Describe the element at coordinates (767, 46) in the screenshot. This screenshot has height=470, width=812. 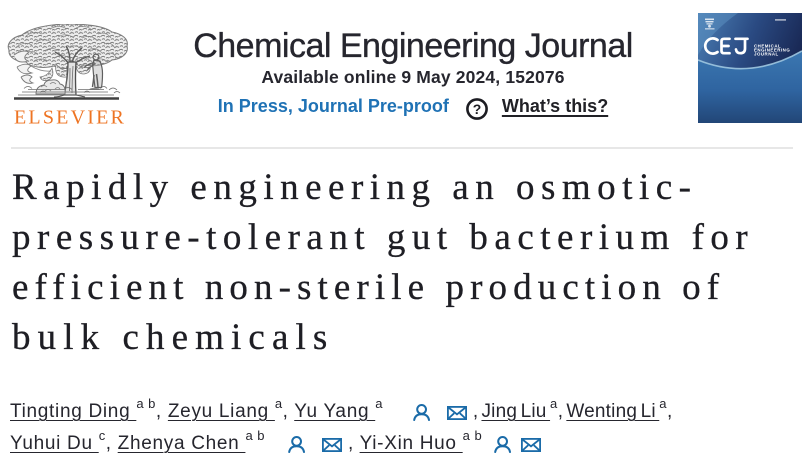
I see `svg-text: CHEMICAL` at that location.